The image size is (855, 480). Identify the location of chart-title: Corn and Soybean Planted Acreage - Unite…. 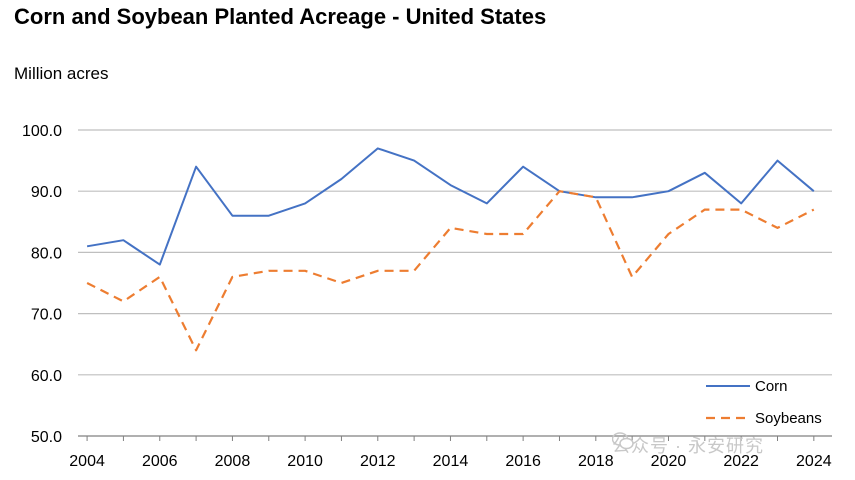
(280, 16).